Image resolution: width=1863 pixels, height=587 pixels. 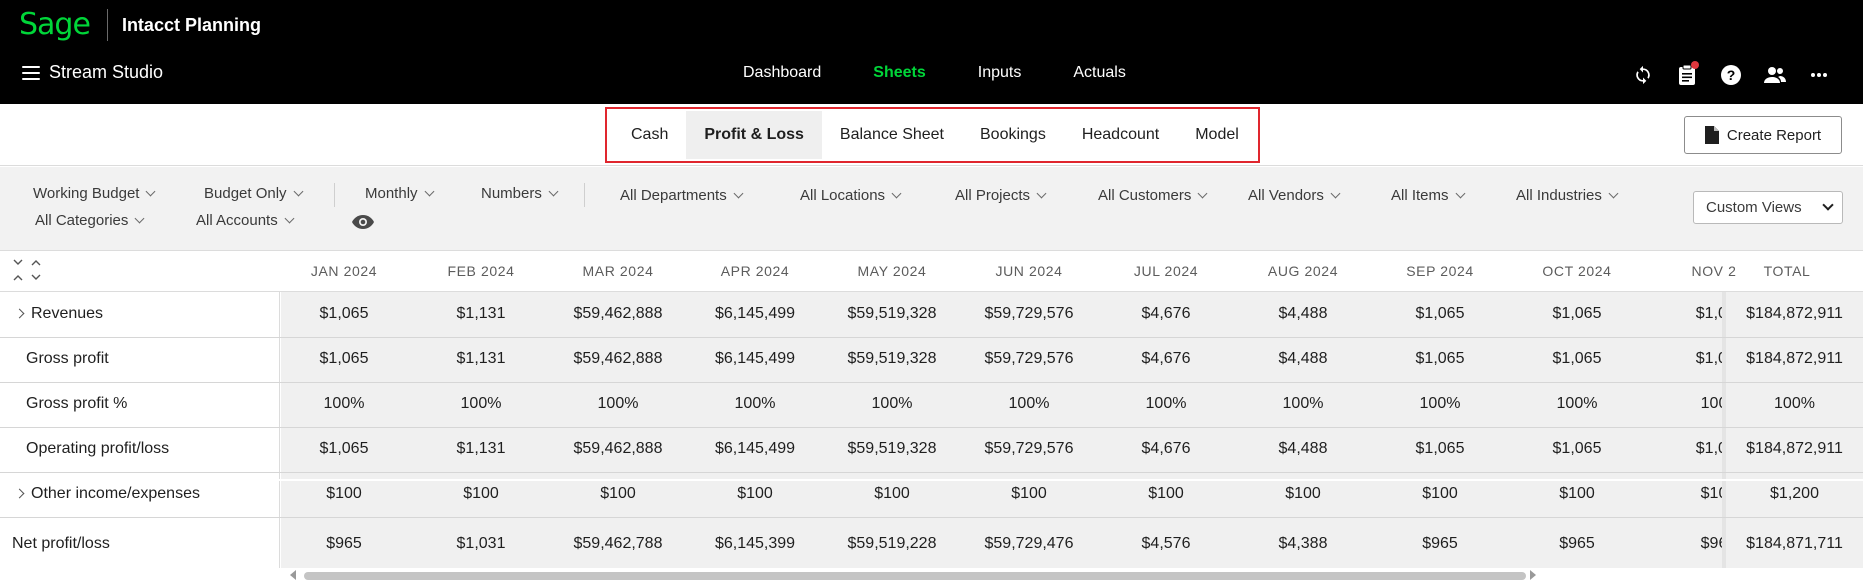 I want to click on filter-monthly: Monthly, so click(x=399, y=193).